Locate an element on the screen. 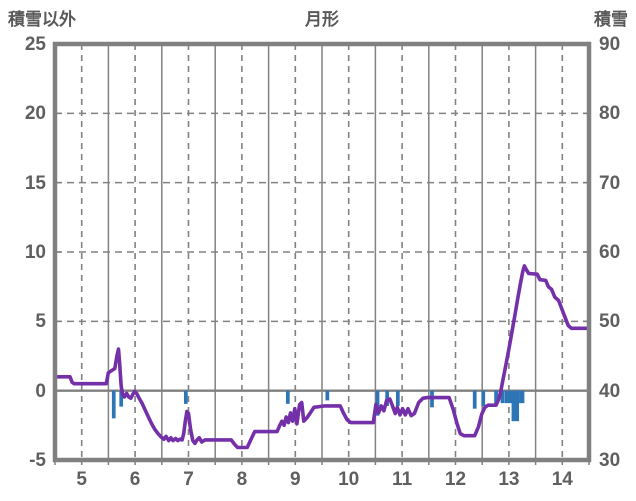 The width and height of the screenshot is (636, 501). x-axis-tick-label: 5 is located at coordinates (81, 479).